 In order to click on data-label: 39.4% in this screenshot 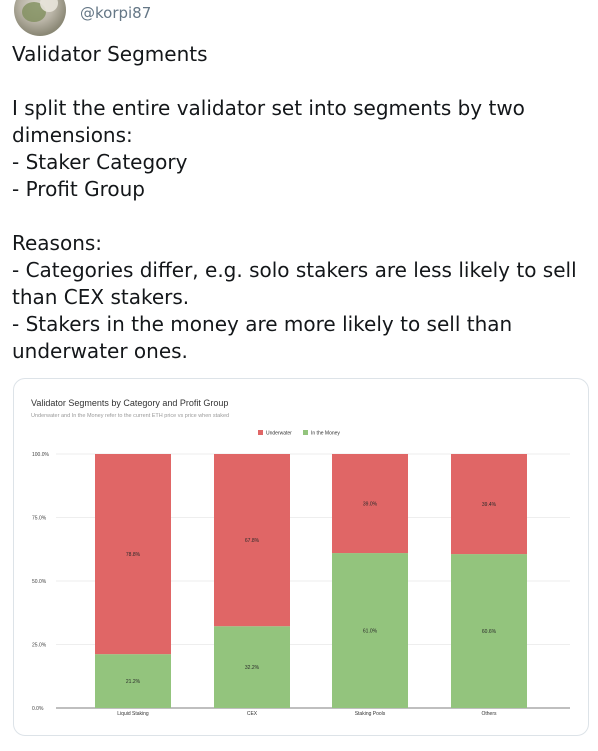, I will do `click(489, 505)`.